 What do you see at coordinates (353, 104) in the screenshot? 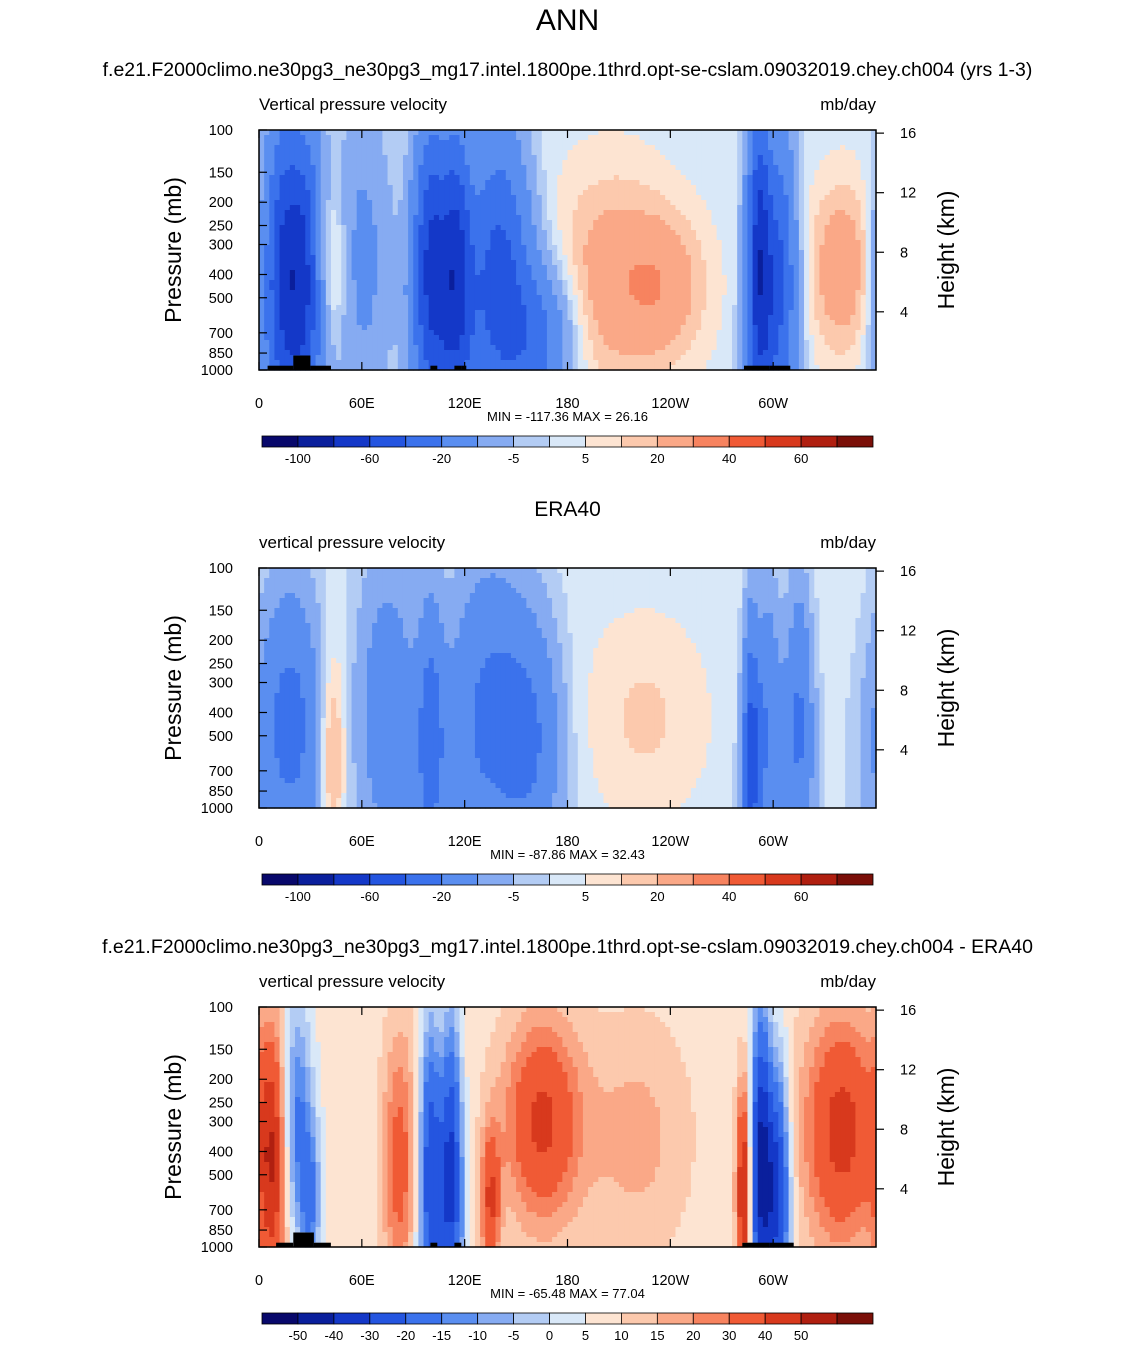
I see `panel-1-left-label: Vertical pressure velocity` at bounding box center [353, 104].